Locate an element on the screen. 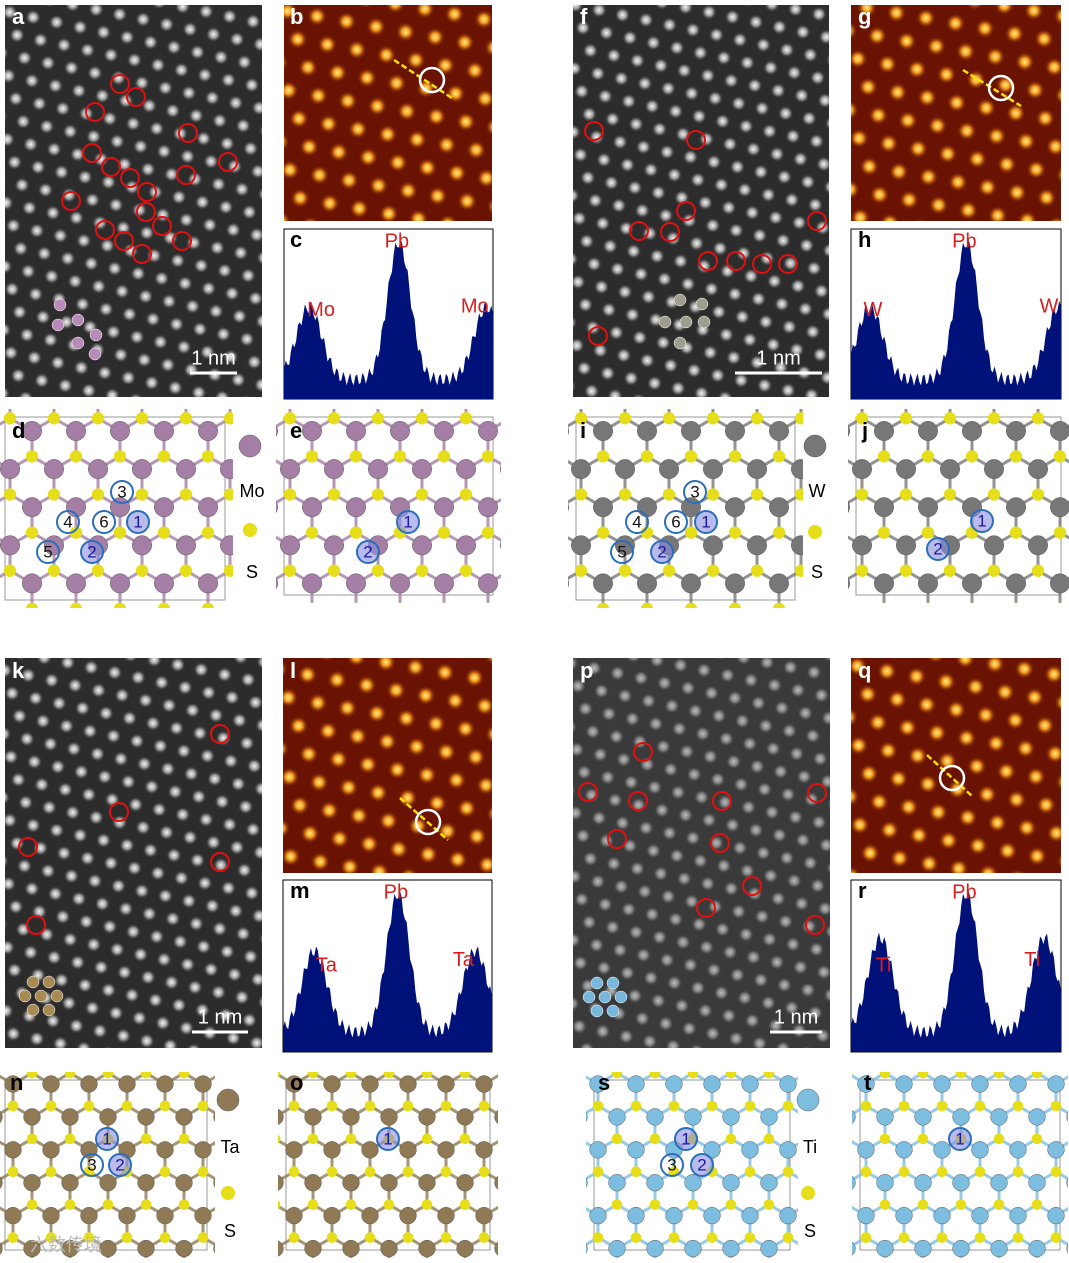 This screenshot has width=1069, height=1263. legend-metal is located at coordinates (808, 1100).